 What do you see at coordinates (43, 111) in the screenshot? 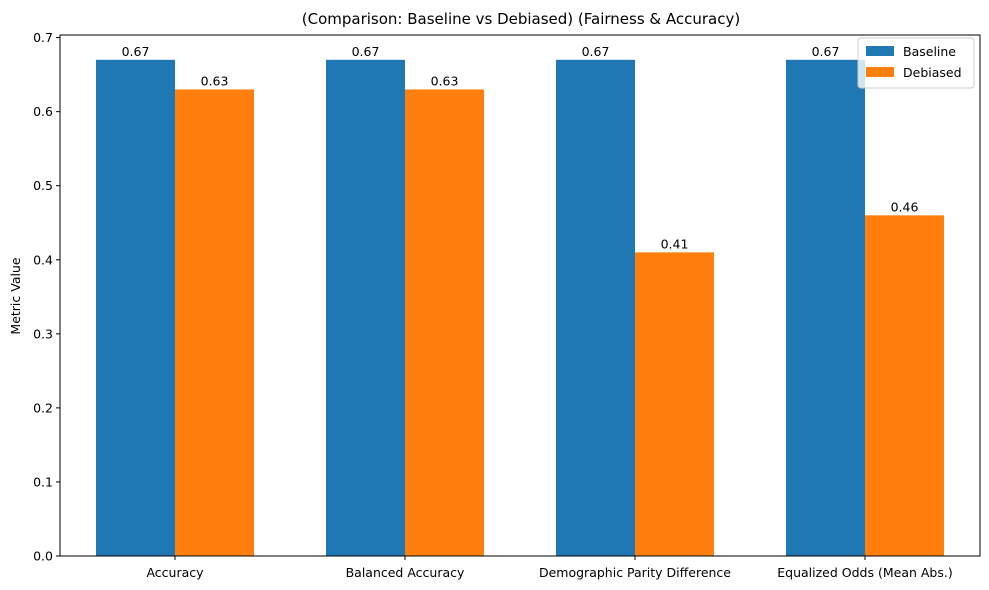
I see `y-tick-label-6: 0.6` at bounding box center [43, 111].